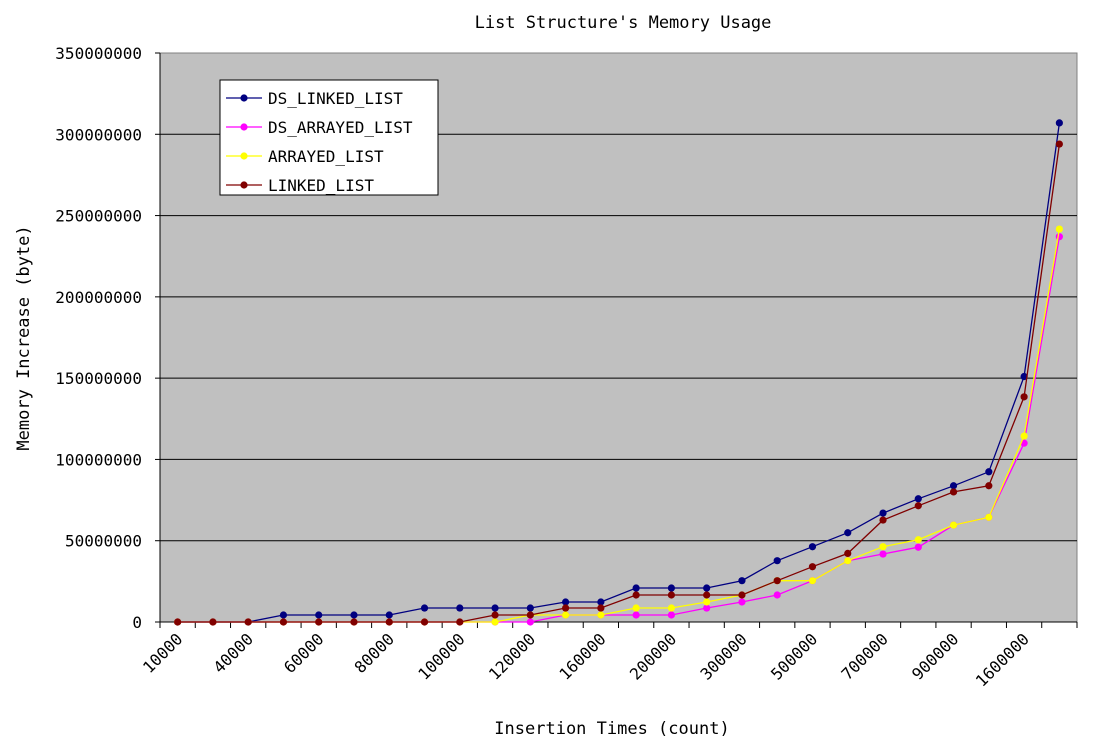 The width and height of the screenshot is (1097, 749). I want to click on legend-label: DS_ARRAYED_LIST, so click(340, 127).